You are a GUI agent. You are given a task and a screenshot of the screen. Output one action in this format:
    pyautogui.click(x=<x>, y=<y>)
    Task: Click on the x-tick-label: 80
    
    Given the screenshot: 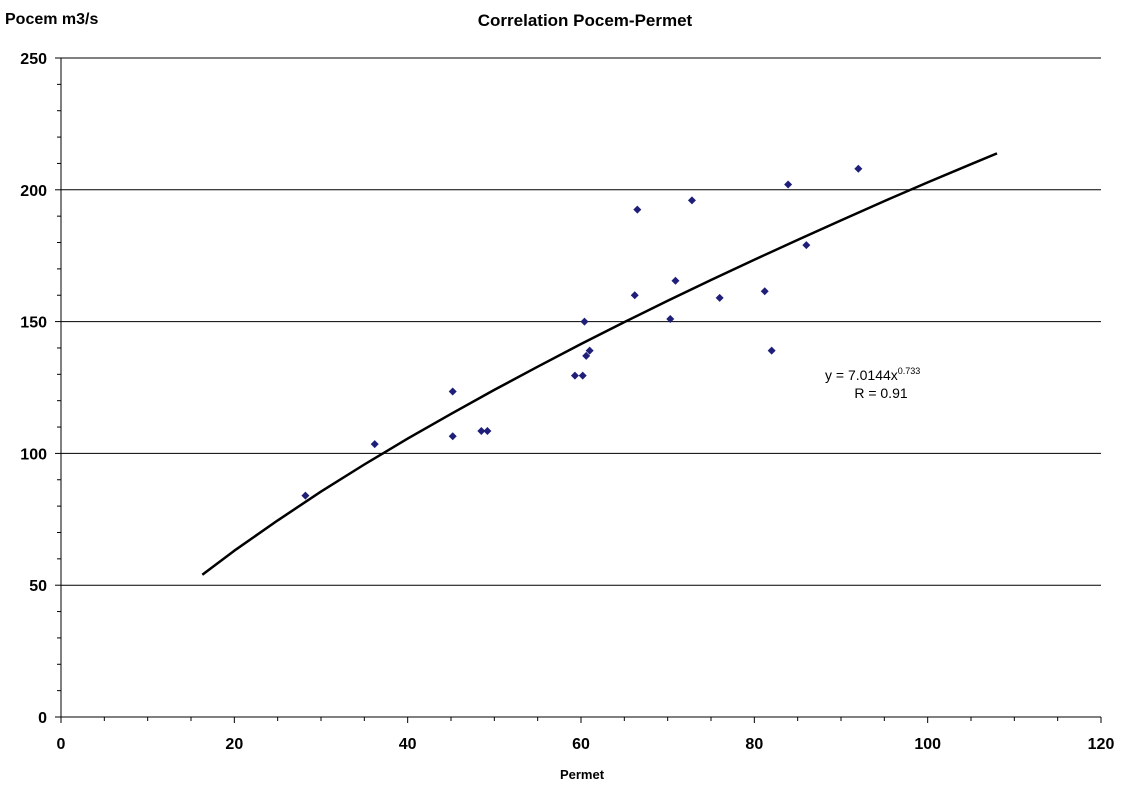 What is the action you would take?
    pyautogui.click(x=754, y=744)
    